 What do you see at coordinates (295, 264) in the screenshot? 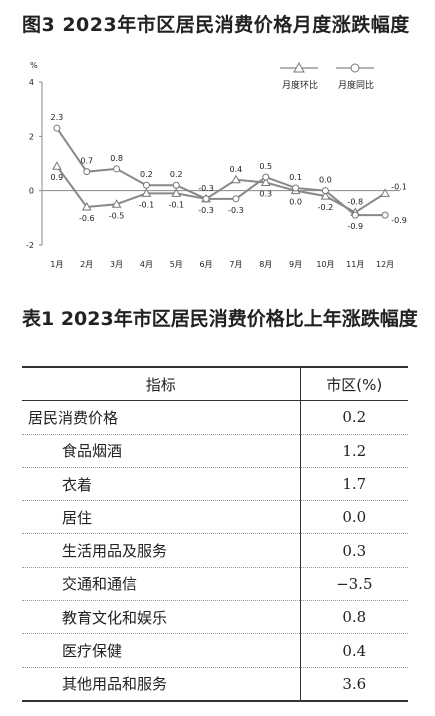
I see `x-tick-label: 9月` at bounding box center [295, 264].